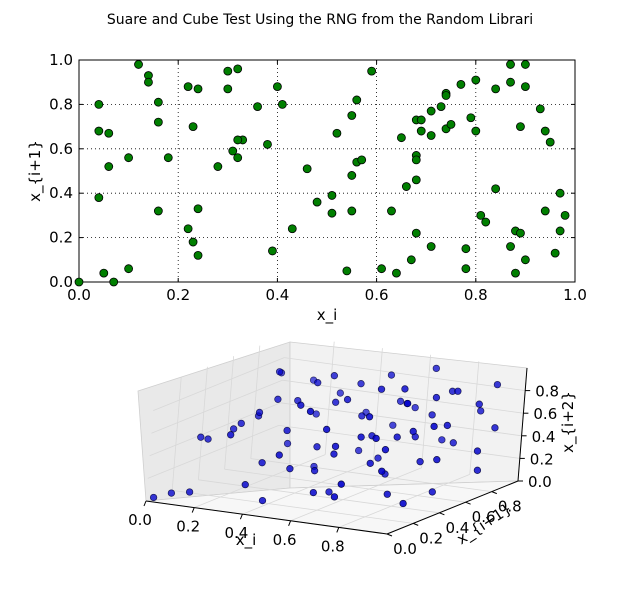  Describe the element at coordinates (61, 282) in the screenshot. I see `y-tick-label: 0.0` at that location.